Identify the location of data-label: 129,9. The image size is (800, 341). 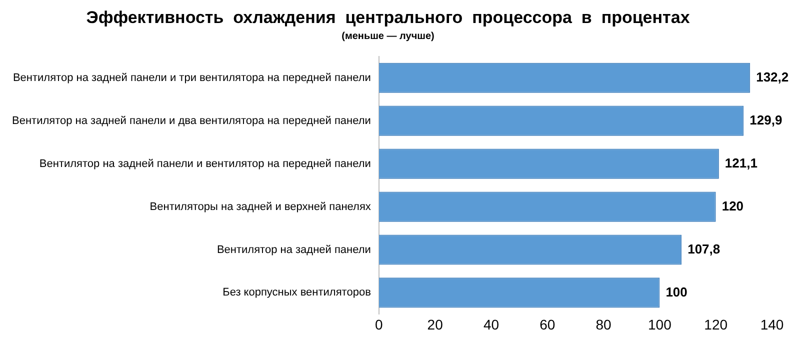
(766, 120).